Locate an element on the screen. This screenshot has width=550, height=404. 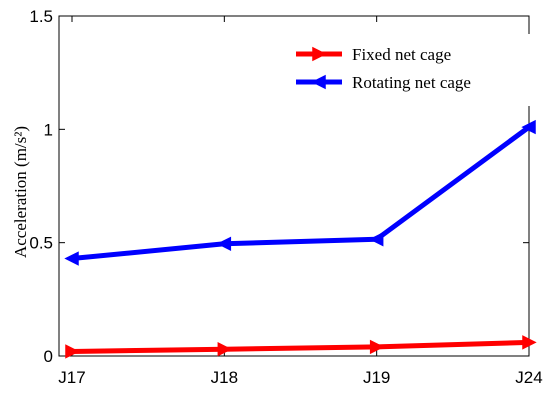
y-tick-label: 0 is located at coordinates (48, 356).